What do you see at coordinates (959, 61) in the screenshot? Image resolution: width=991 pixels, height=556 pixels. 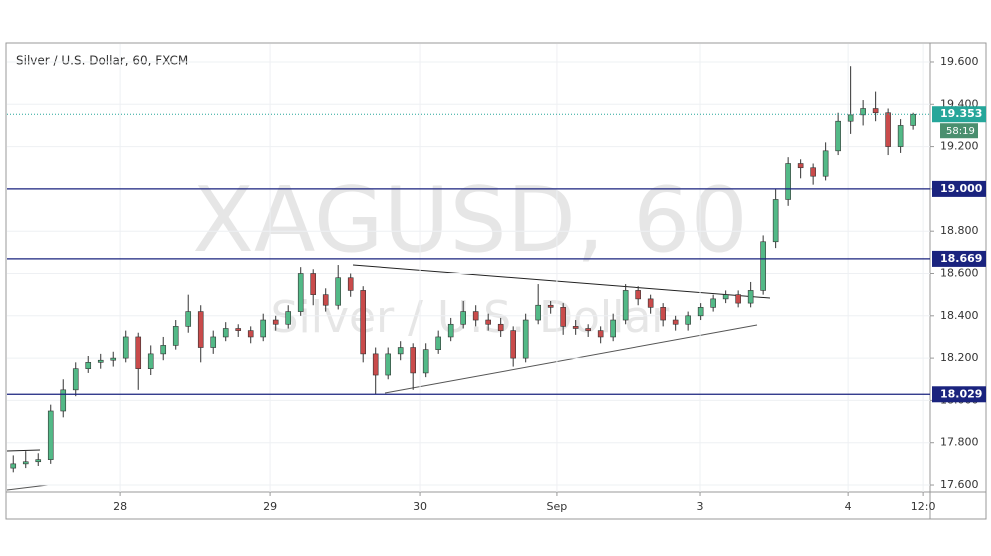 I see `y-tick-label: 19.600` at bounding box center [959, 61].